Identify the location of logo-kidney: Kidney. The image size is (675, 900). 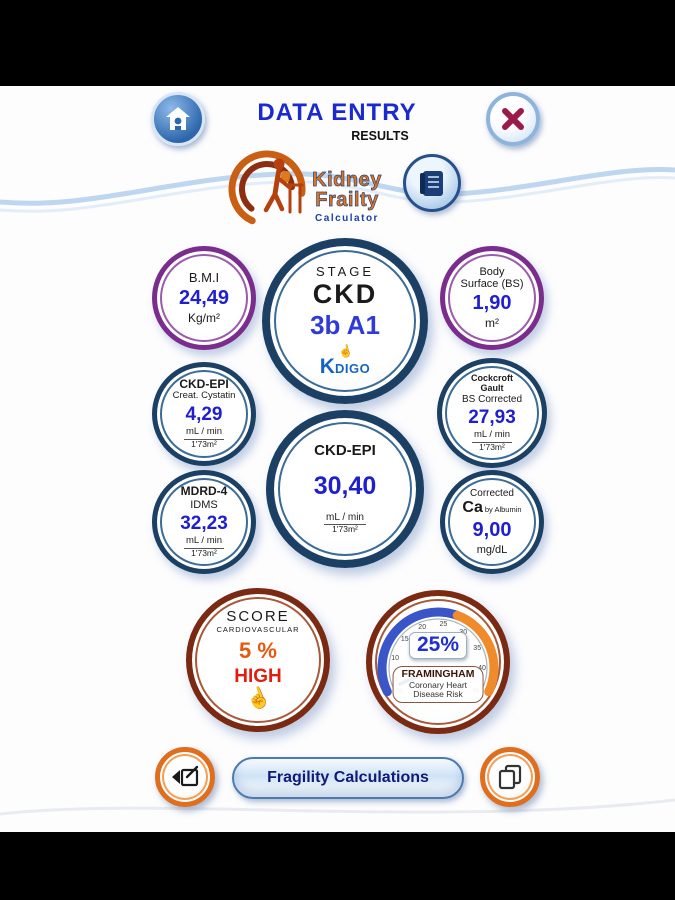
(347, 180).